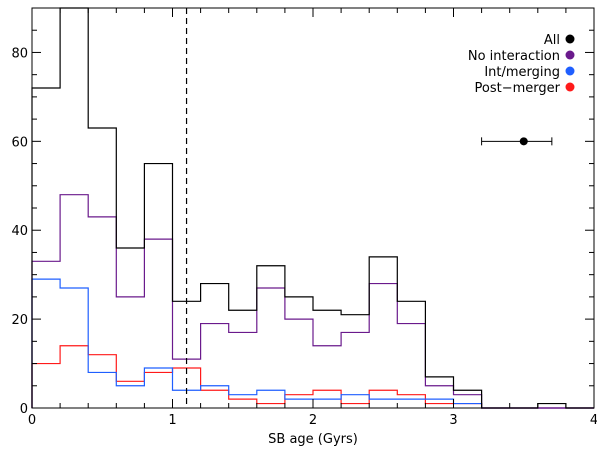 The width and height of the screenshot is (597, 450). What do you see at coordinates (19, 53) in the screenshot?
I see `y-tick-label: 80` at bounding box center [19, 53].